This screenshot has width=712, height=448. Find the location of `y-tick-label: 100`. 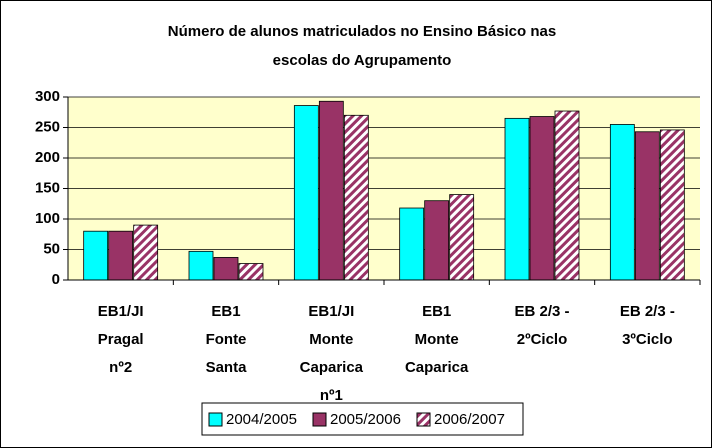

y-tick-label: 100 is located at coordinates (47, 218).